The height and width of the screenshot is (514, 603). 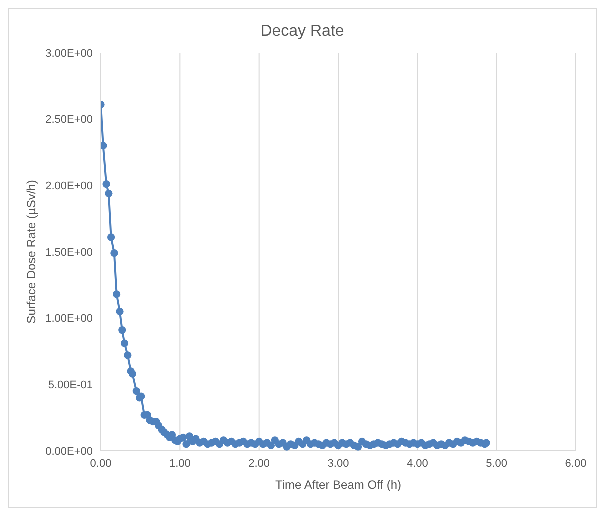 What do you see at coordinates (180, 464) in the screenshot?
I see `x-tick-label: 1.00` at bounding box center [180, 464].